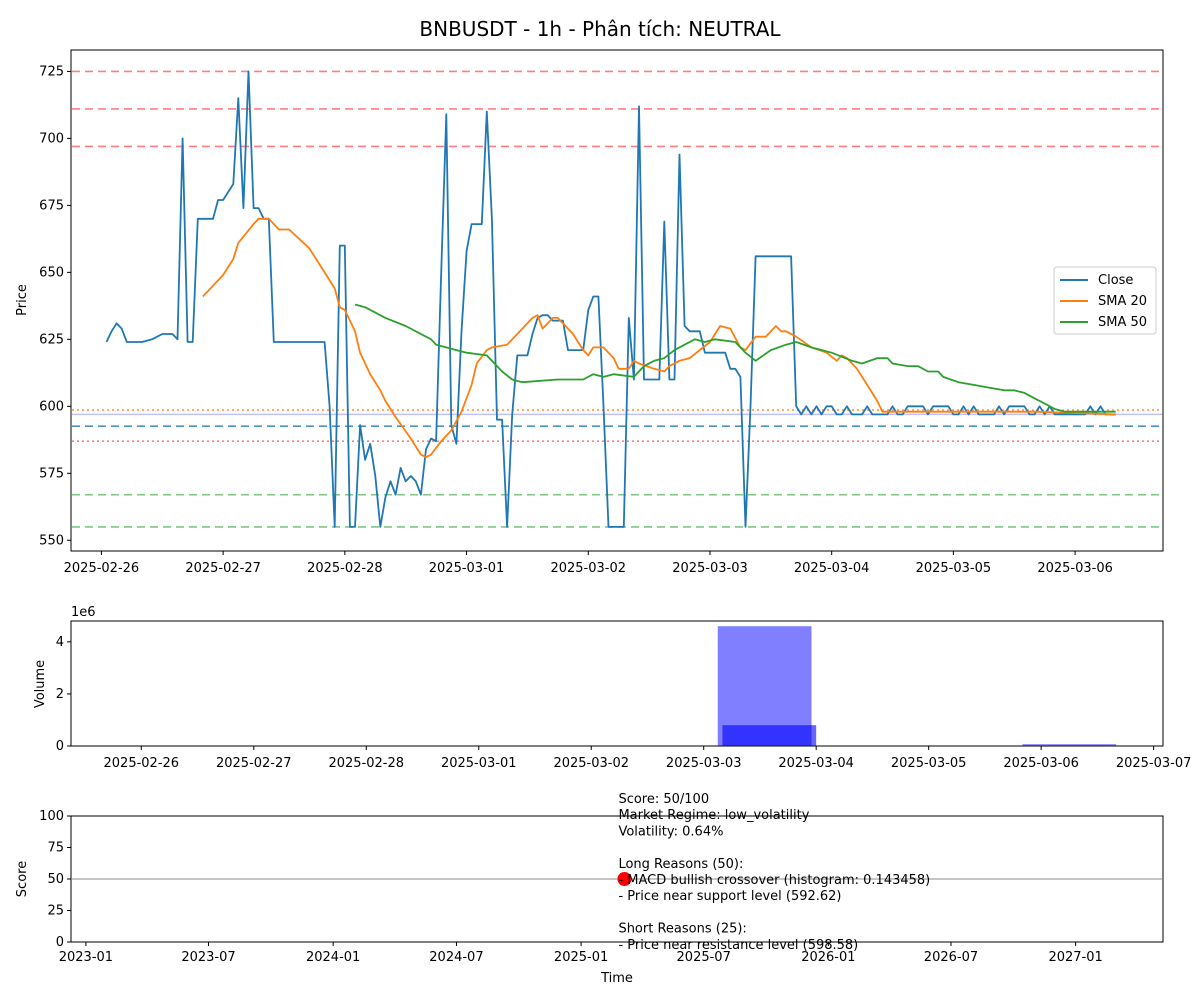 This screenshot has height=1000, width=1200. What do you see at coordinates (22, 300) in the screenshot?
I see `price-y-axis-label: Price` at bounding box center [22, 300].